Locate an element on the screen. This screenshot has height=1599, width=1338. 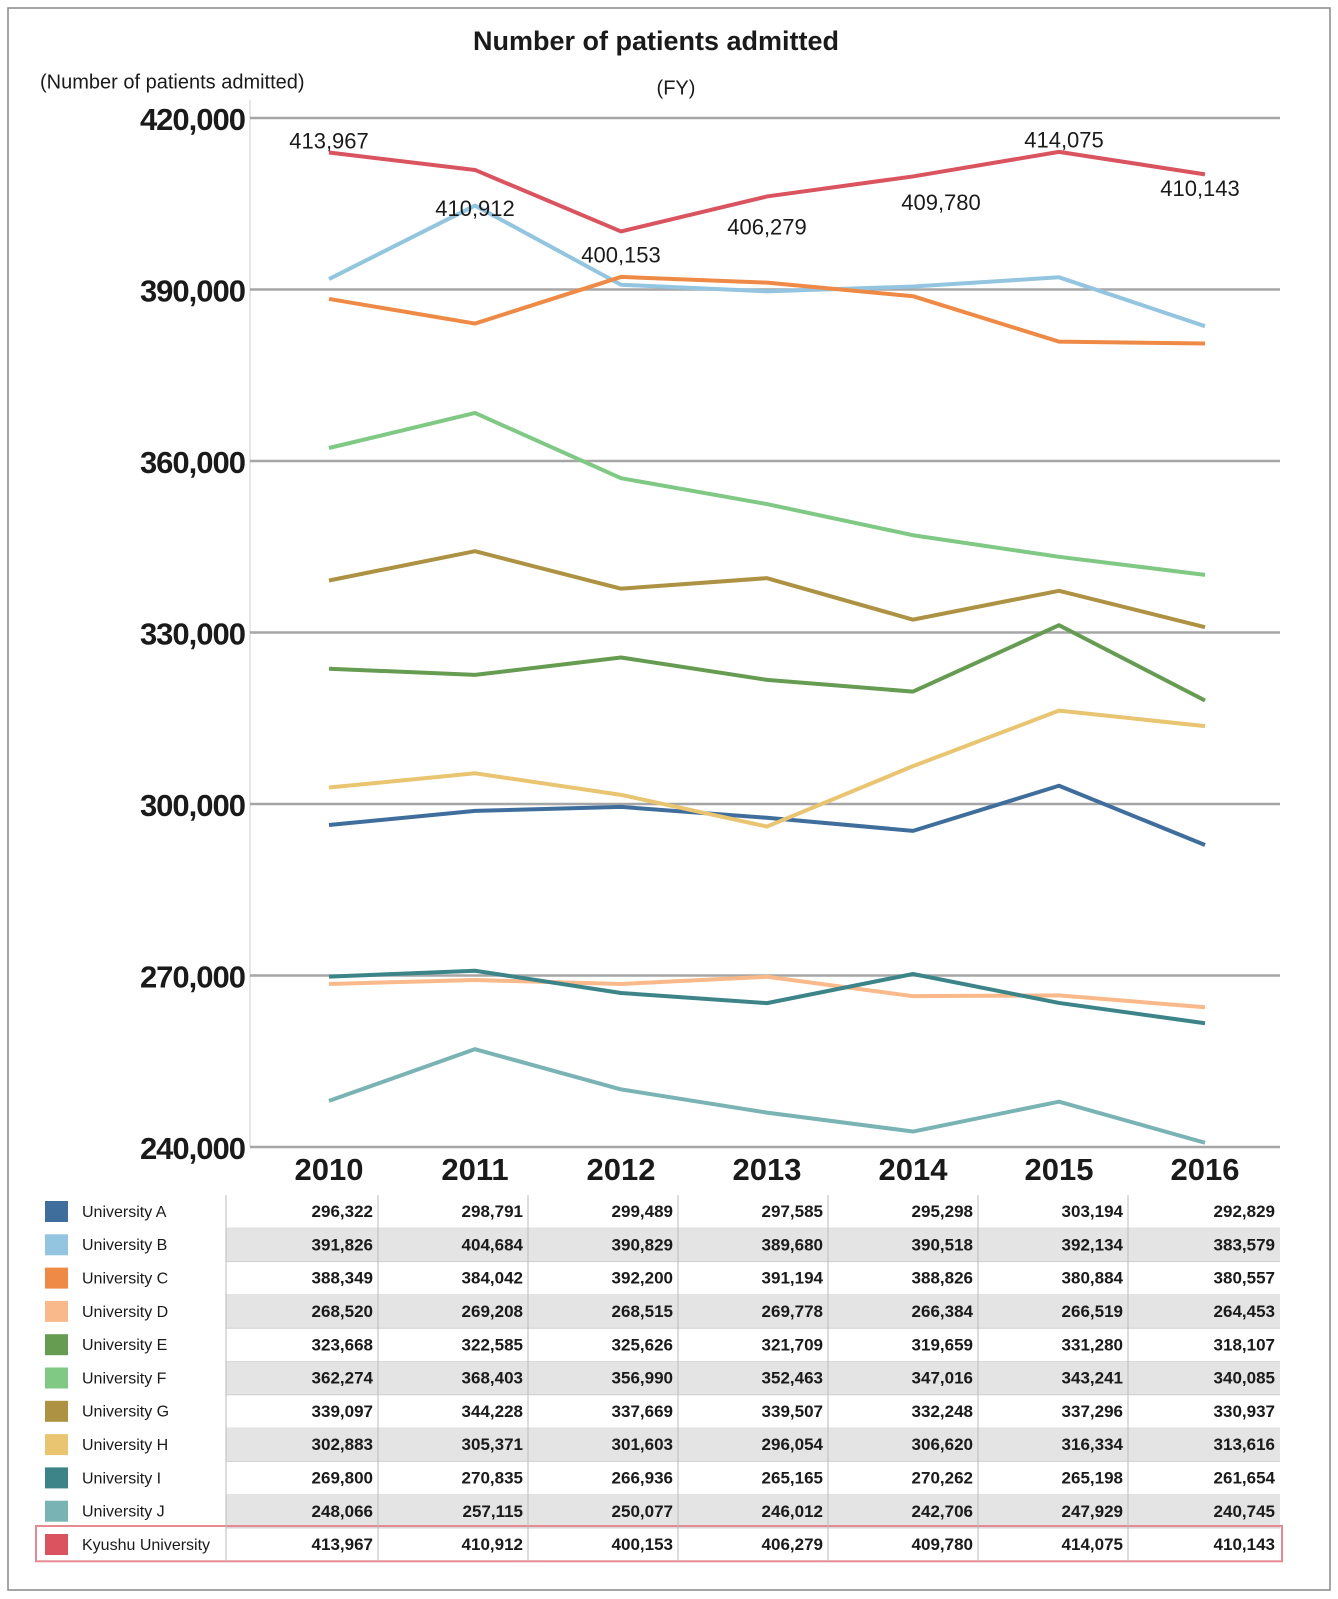
table-cell: 343,241 is located at coordinates (1092, 1378).